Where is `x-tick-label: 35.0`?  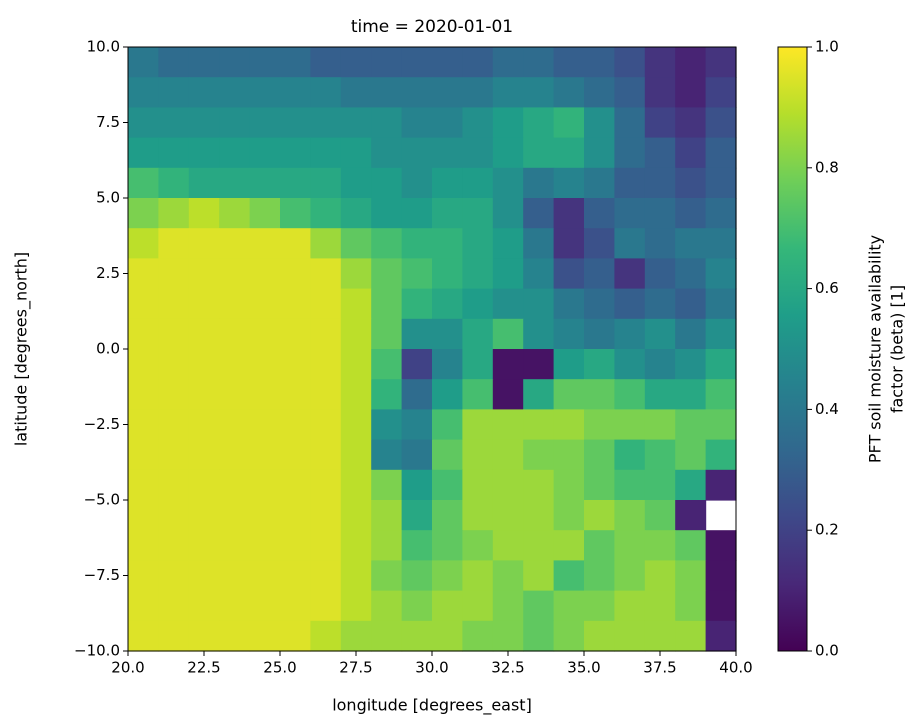
x-tick-label: 35.0 is located at coordinates (583, 668).